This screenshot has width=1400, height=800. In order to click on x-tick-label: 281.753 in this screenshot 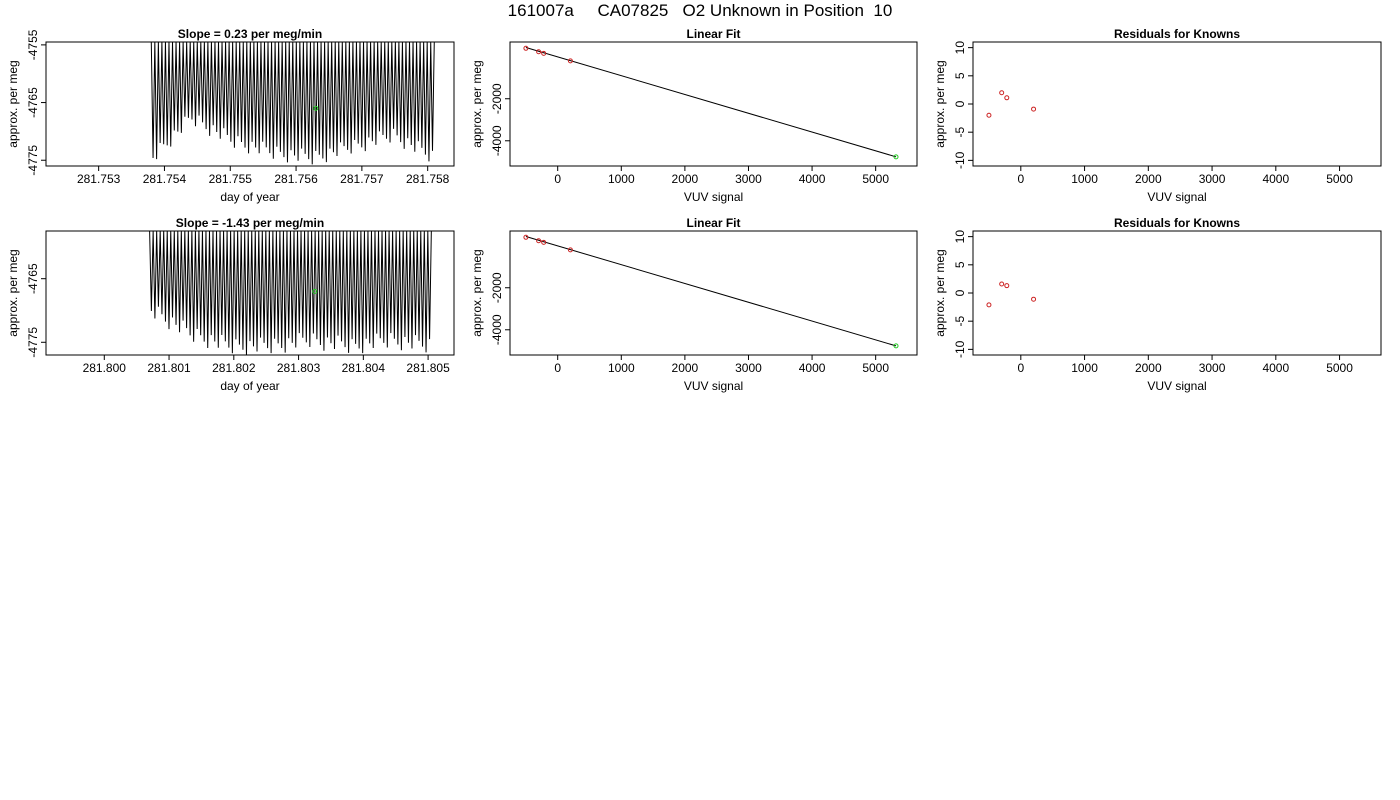, I will do `click(99, 179)`.